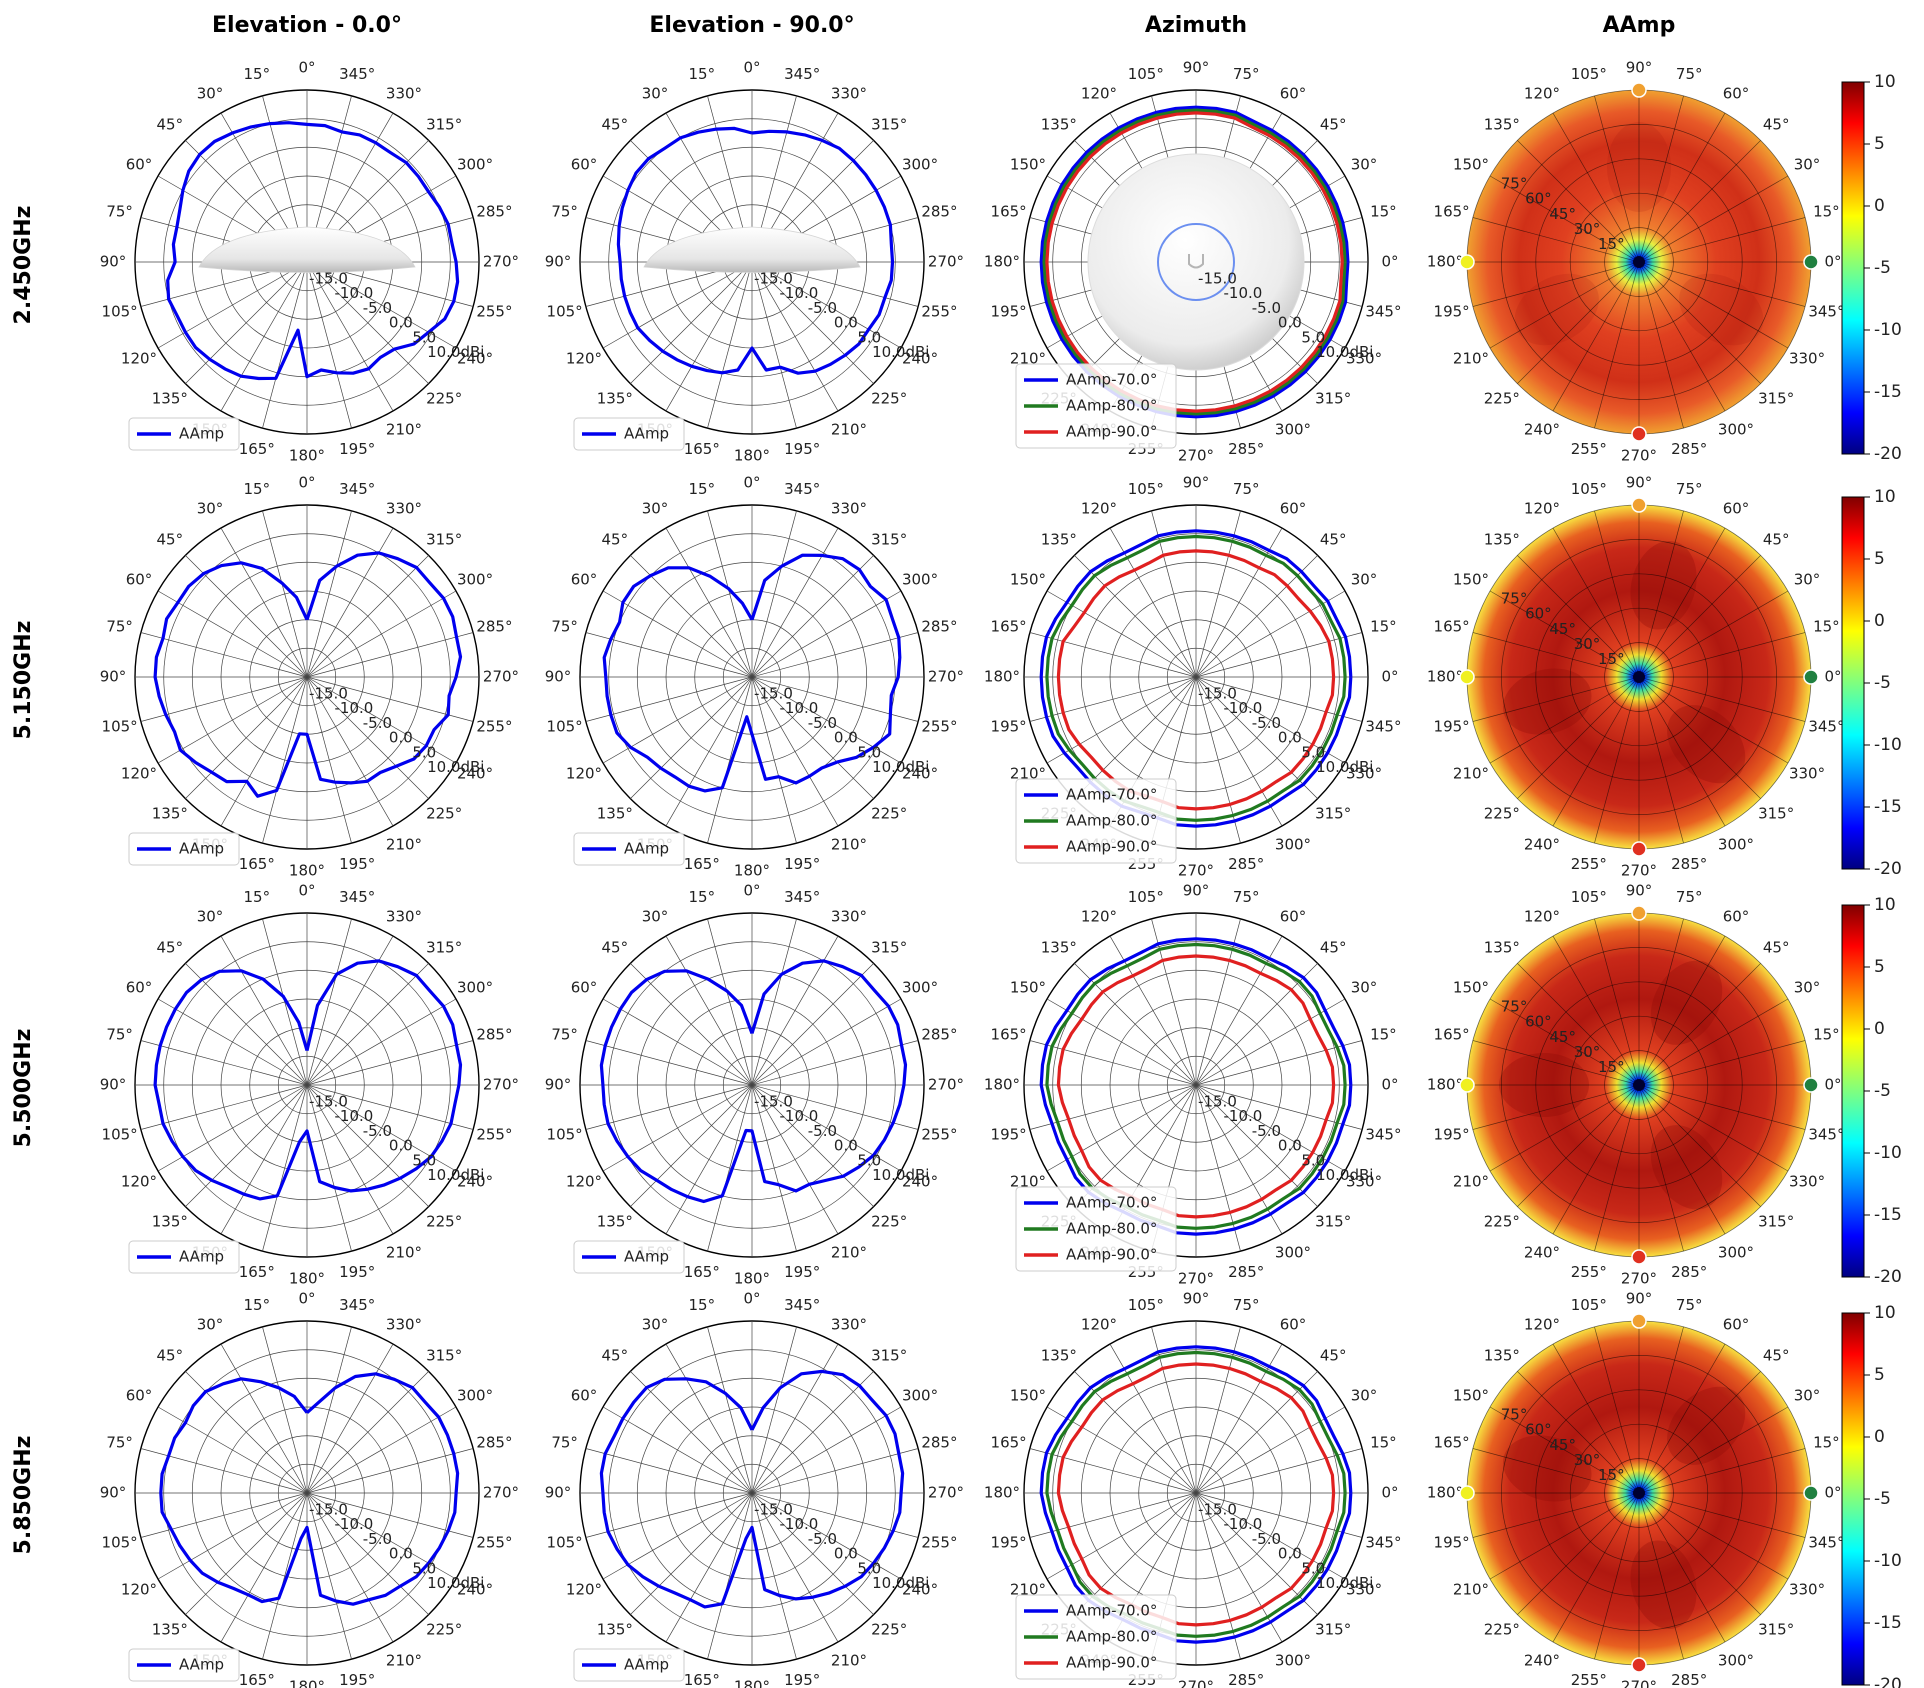 This screenshot has width=1924, height=1688. What do you see at coordinates (1293, 508) in the screenshot?
I see `angle-tick-label: 60°` at bounding box center [1293, 508].